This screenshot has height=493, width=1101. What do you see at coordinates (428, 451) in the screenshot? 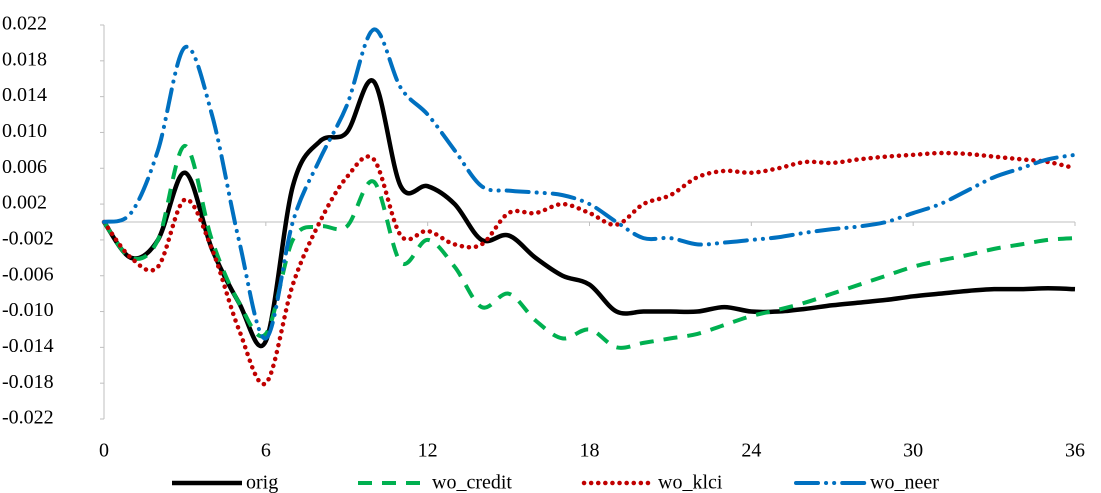
I see `x-tick-label: 12` at bounding box center [428, 451].